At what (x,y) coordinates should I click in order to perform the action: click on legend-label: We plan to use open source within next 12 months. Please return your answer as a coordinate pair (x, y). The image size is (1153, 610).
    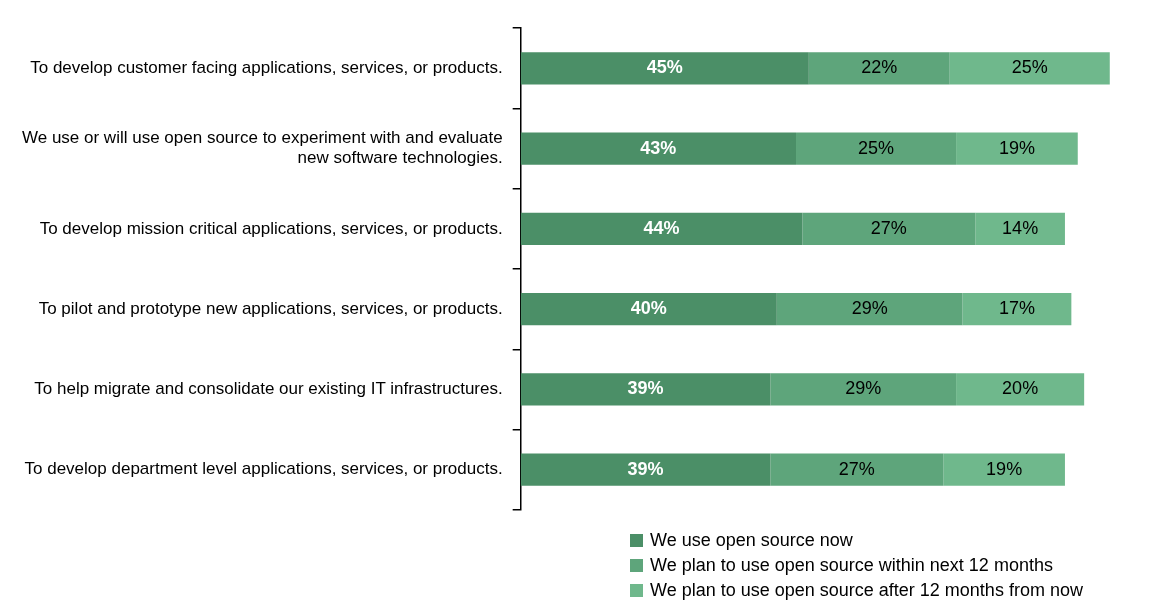
    Looking at the image, I should click on (851, 565).